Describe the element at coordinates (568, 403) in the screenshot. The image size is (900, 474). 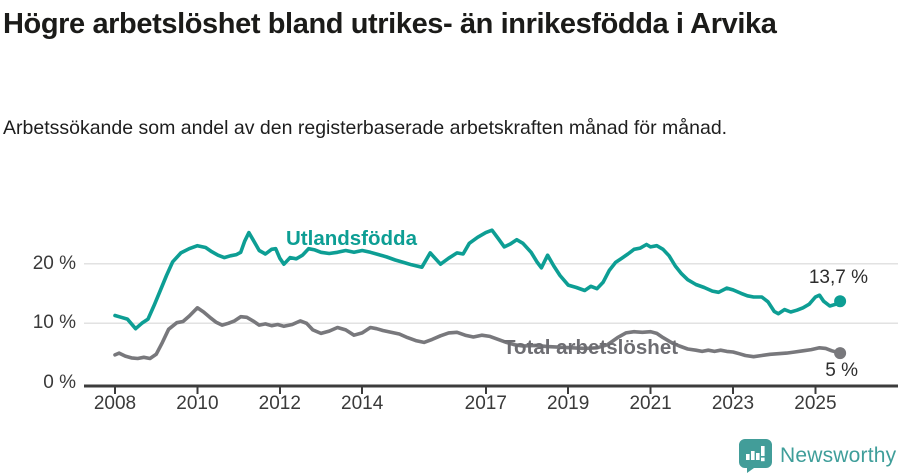
I see `x-axis-tick-label: 2019` at that location.